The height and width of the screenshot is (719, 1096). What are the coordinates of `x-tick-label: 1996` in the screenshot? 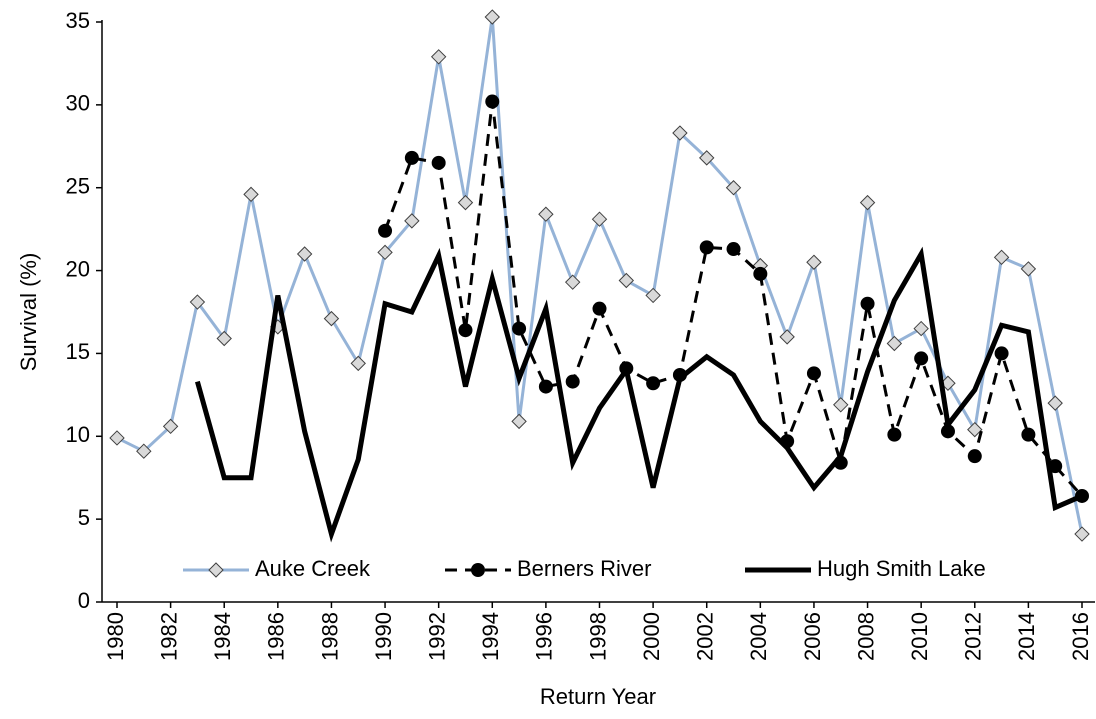 It's located at (544, 636).